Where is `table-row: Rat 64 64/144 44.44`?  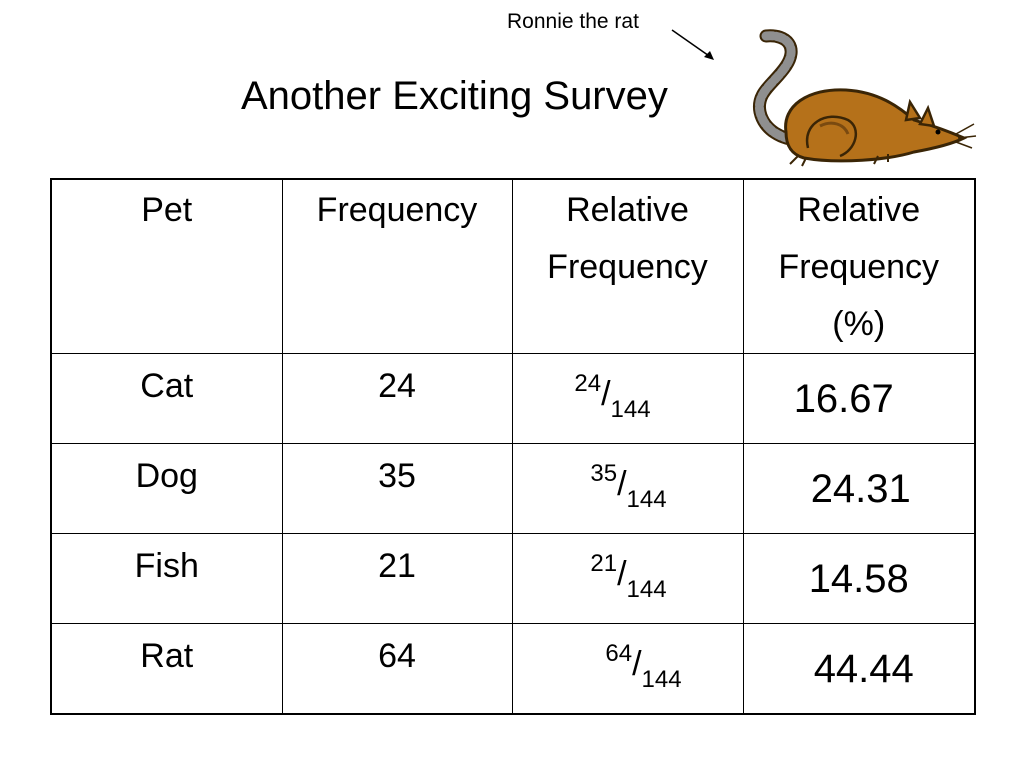
table-row: Rat 64 64/144 44.44 is located at coordinates (513, 669).